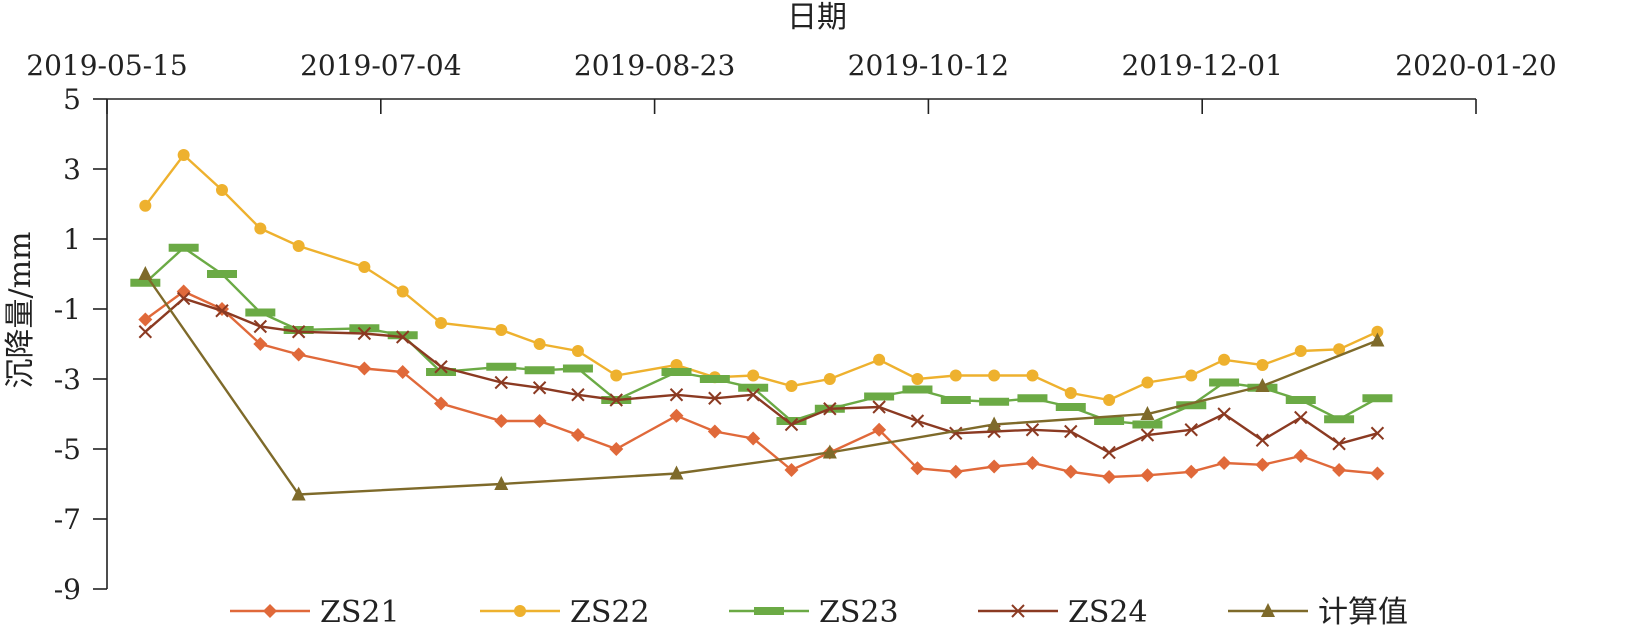 Image resolution: width=1634 pixels, height=635 pixels. Describe the element at coordinates (106, 65) in the screenshot. I see `x-tick-label: 2019-05-15` at that location.